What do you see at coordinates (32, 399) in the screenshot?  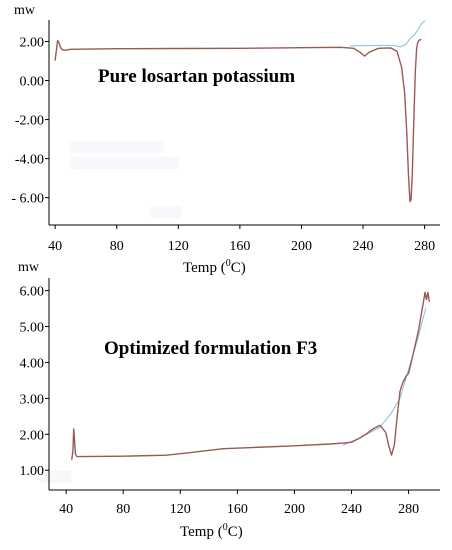 I see `y-tick-label: 3.00` at bounding box center [32, 399].